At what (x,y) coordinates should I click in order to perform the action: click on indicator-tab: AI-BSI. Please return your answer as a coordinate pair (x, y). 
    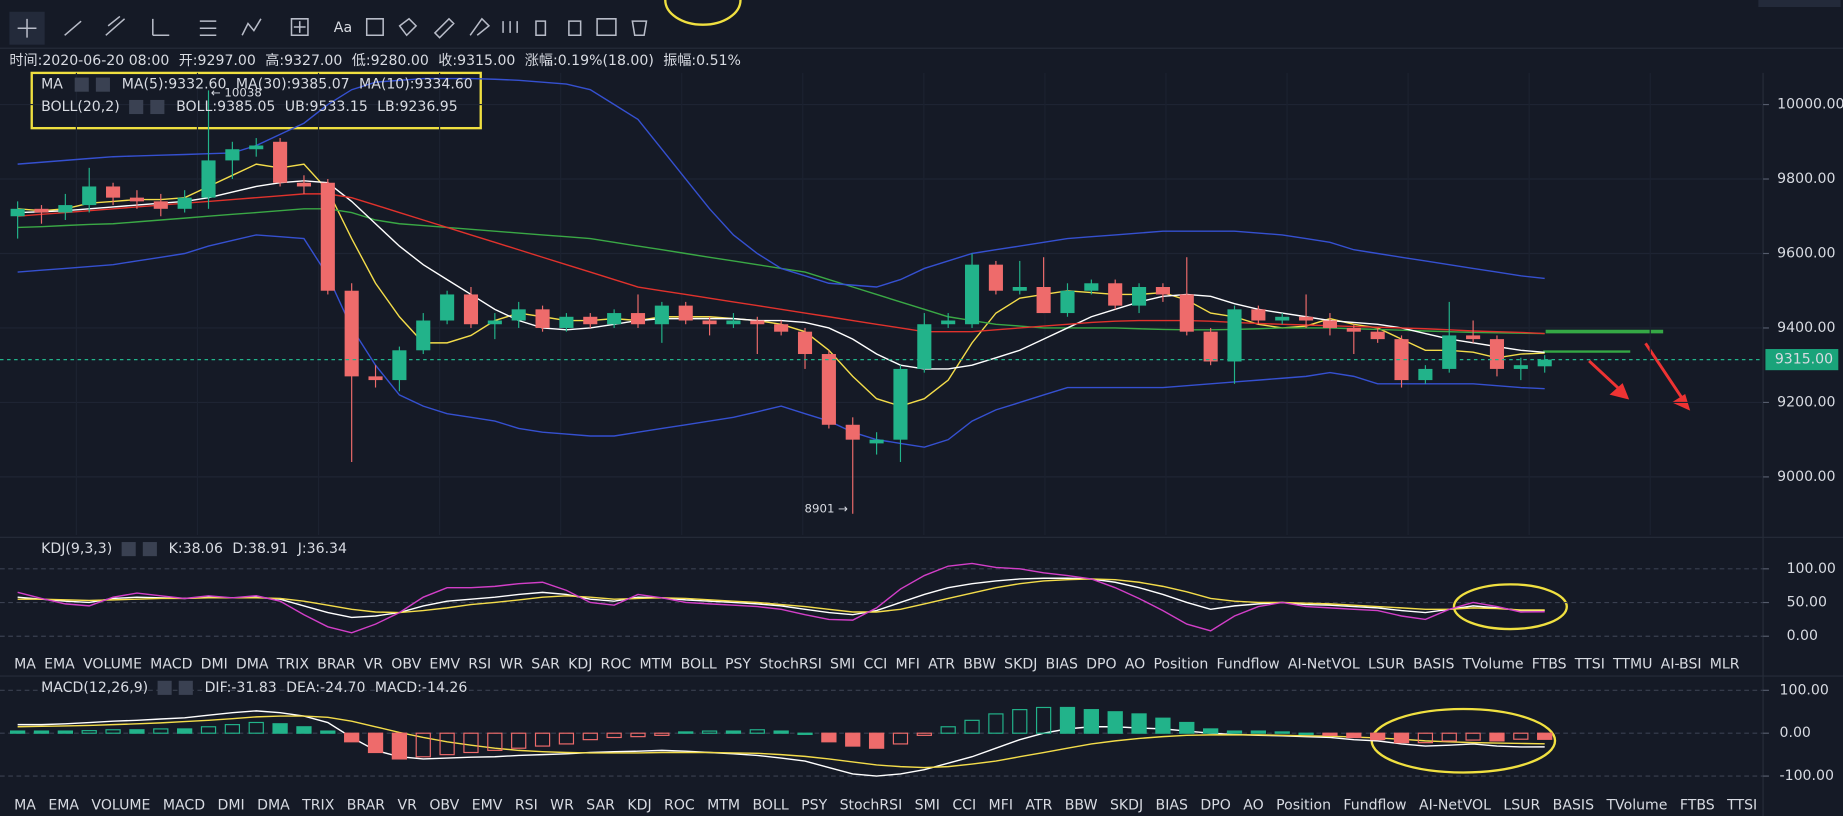
    Looking at the image, I should click on (1681, 664).